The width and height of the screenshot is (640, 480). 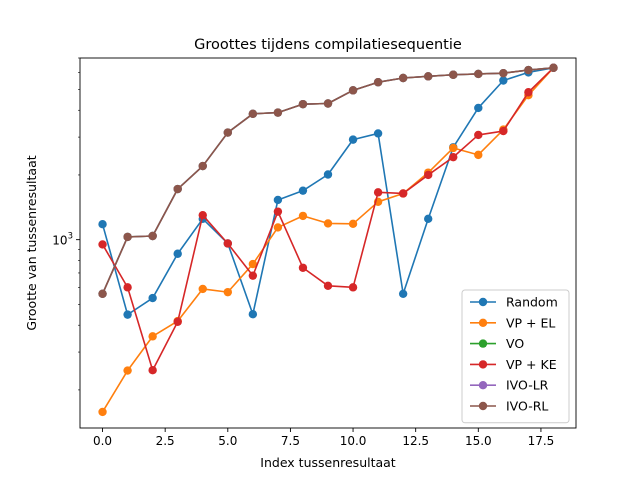 I want to click on legend-label: IVO-RL, so click(x=527, y=406).